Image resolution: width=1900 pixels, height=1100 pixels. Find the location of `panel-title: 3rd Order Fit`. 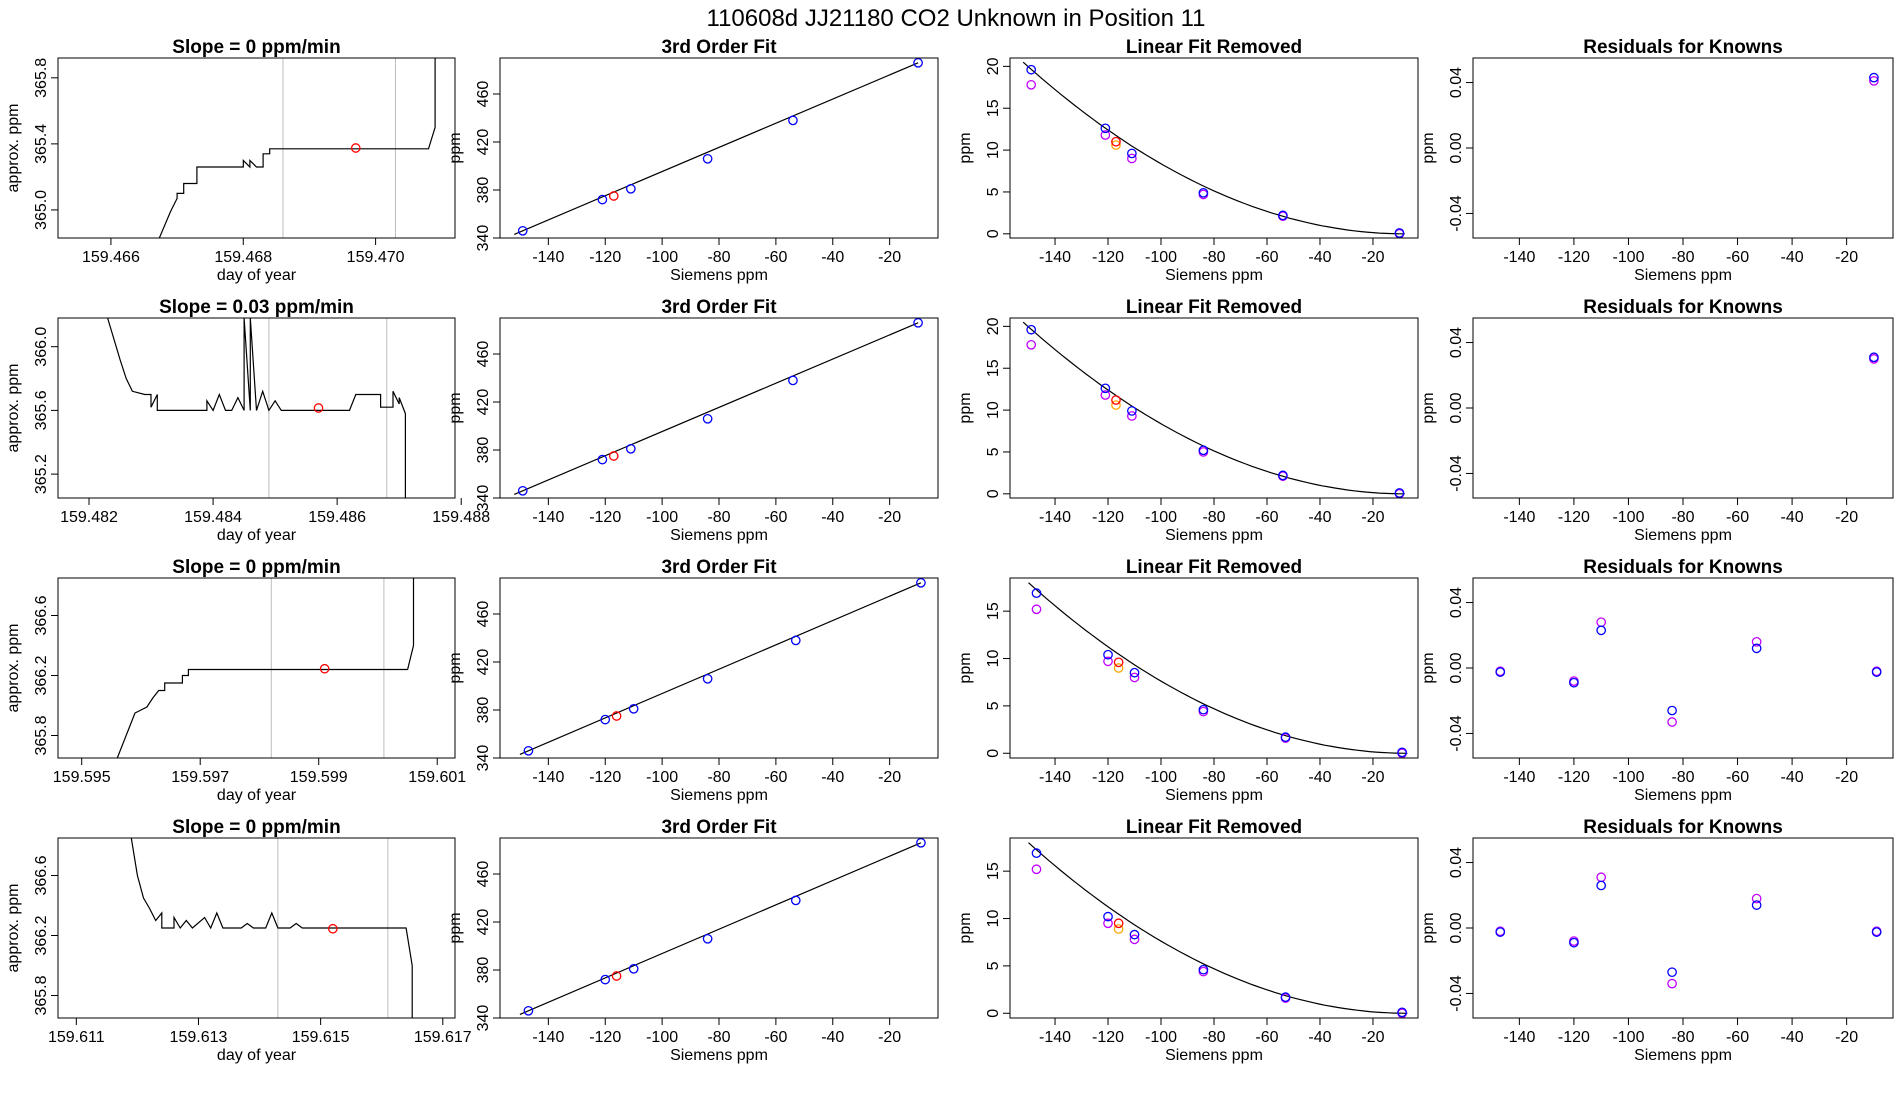

panel-title: 3rd Order Fit is located at coordinates (719, 47).